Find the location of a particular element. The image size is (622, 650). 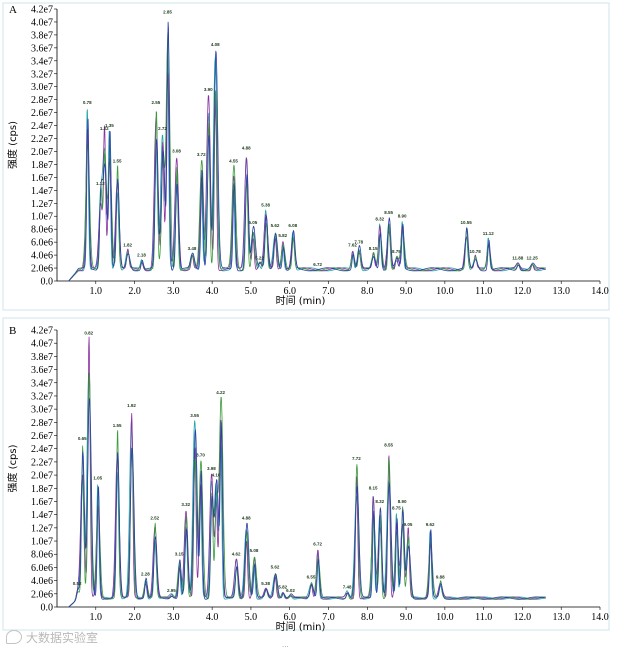

a-xtick-label: 8.0 is located at coordinates (367, 291).